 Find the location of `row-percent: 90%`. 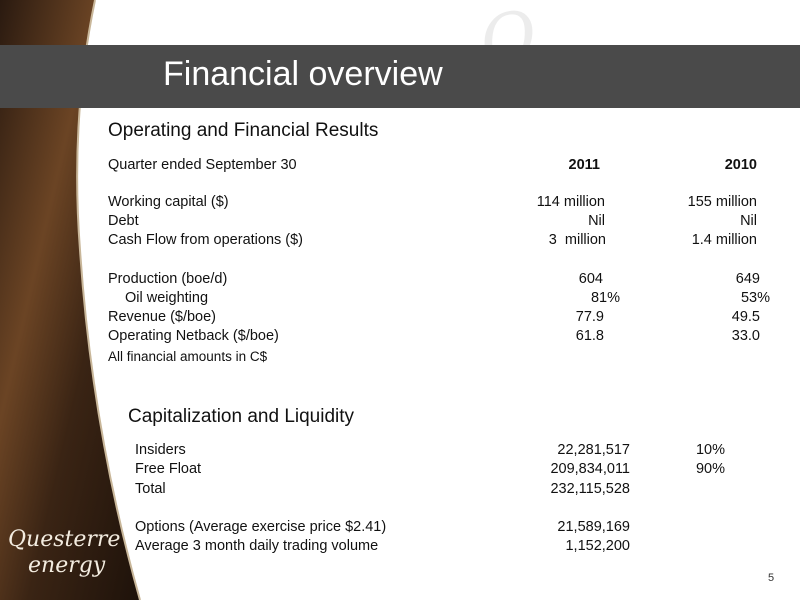

row-percent: 90% is located at coordinates (710, 469).